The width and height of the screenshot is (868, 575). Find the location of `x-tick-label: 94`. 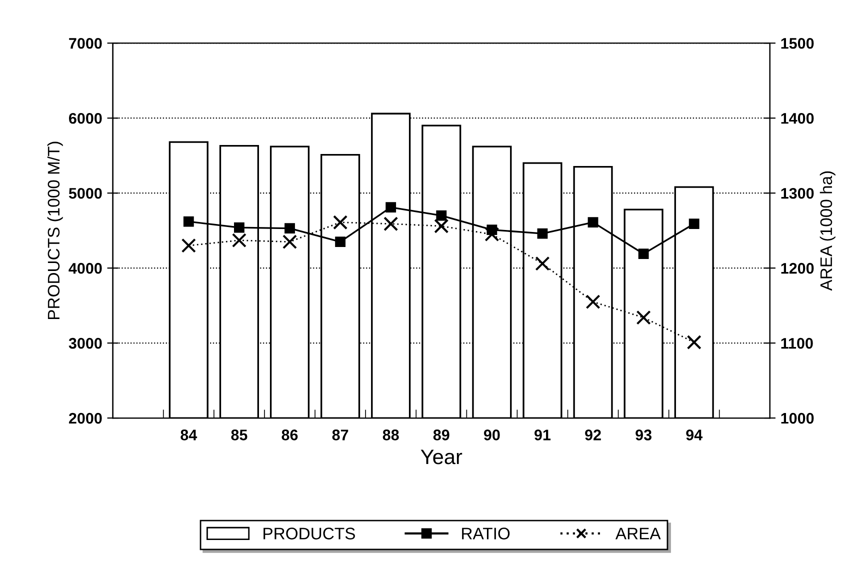

x-tick-label: 94 is located at coordinates (694, 435).